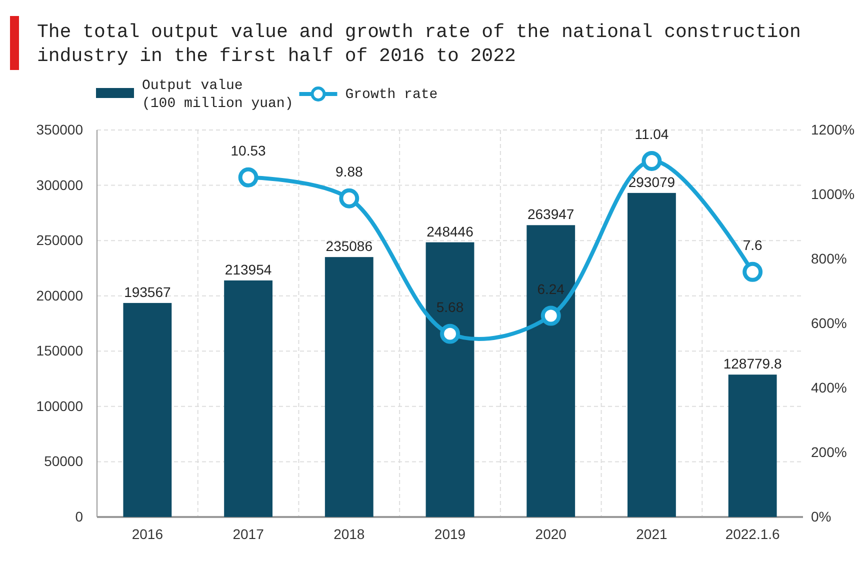 The height and width of the screenshot is (575, 865). Describe the element at coordinates (248, 534) in the screenshot. I see `x-tick-label: 2017` at that location.